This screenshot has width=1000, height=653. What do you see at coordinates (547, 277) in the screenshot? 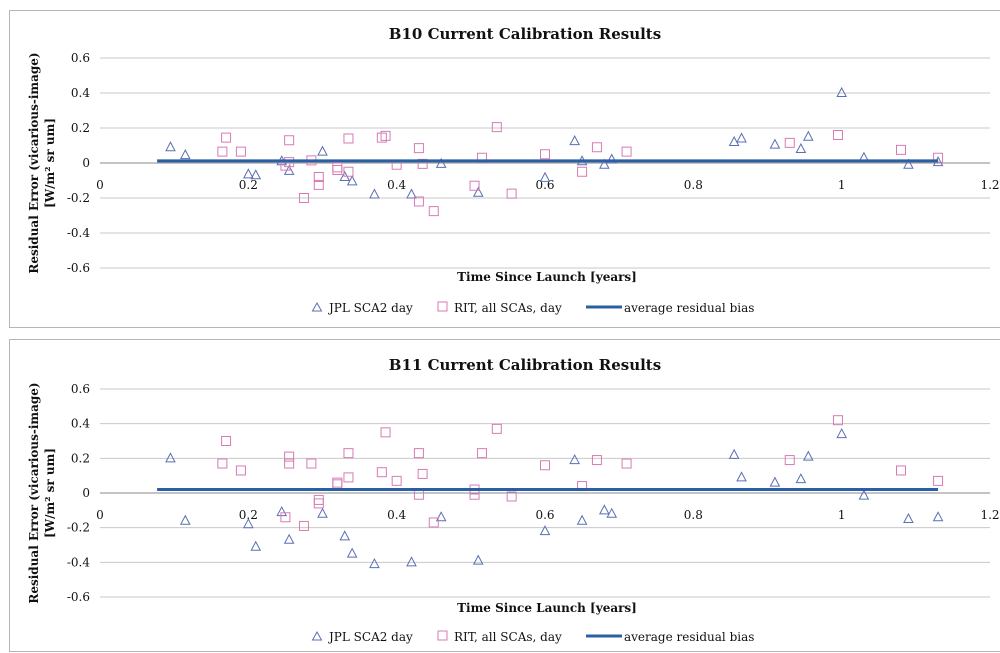
I see `x-axis-title: Time Since Launch [years]` at bounding box center [547, 277].